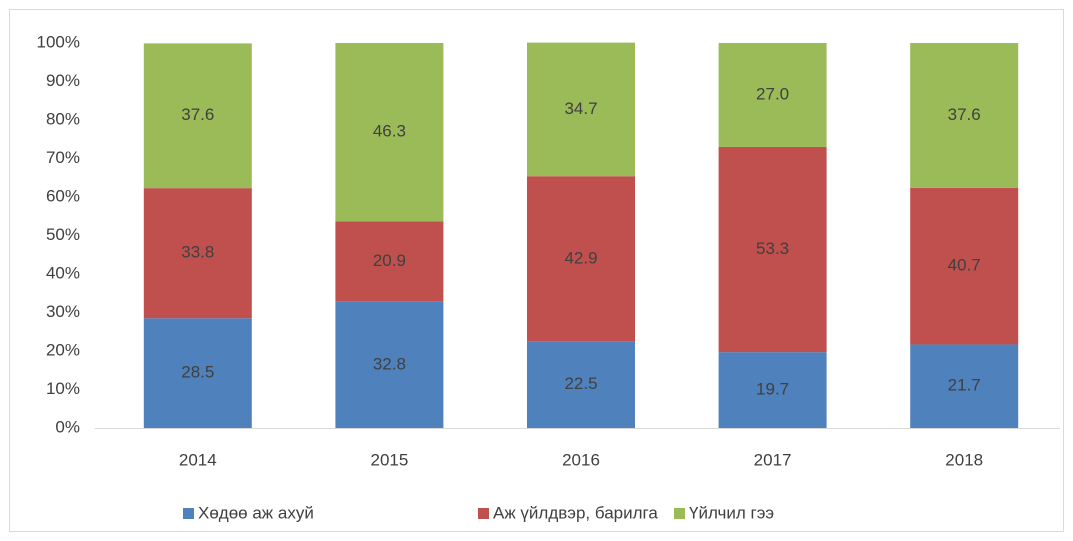 The height and width of the screenshot is (541, 1073). I want to click on x-tick-label: 2017, so click(773, 459).